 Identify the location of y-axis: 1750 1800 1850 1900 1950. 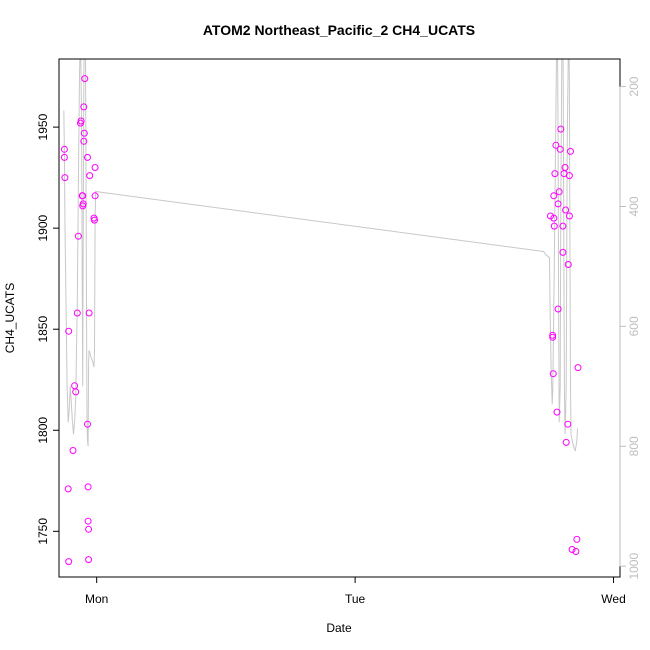
(47, 329).